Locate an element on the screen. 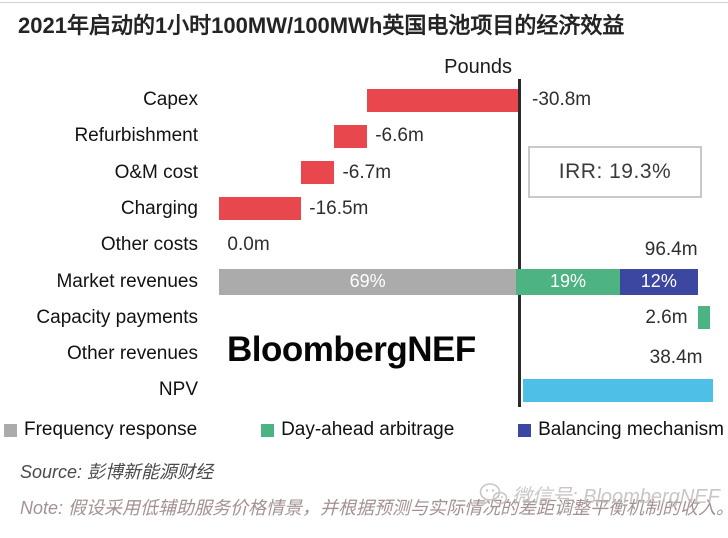 The image size is (728, 538). value-label: 2.6m is located at coordinates (666, 317).